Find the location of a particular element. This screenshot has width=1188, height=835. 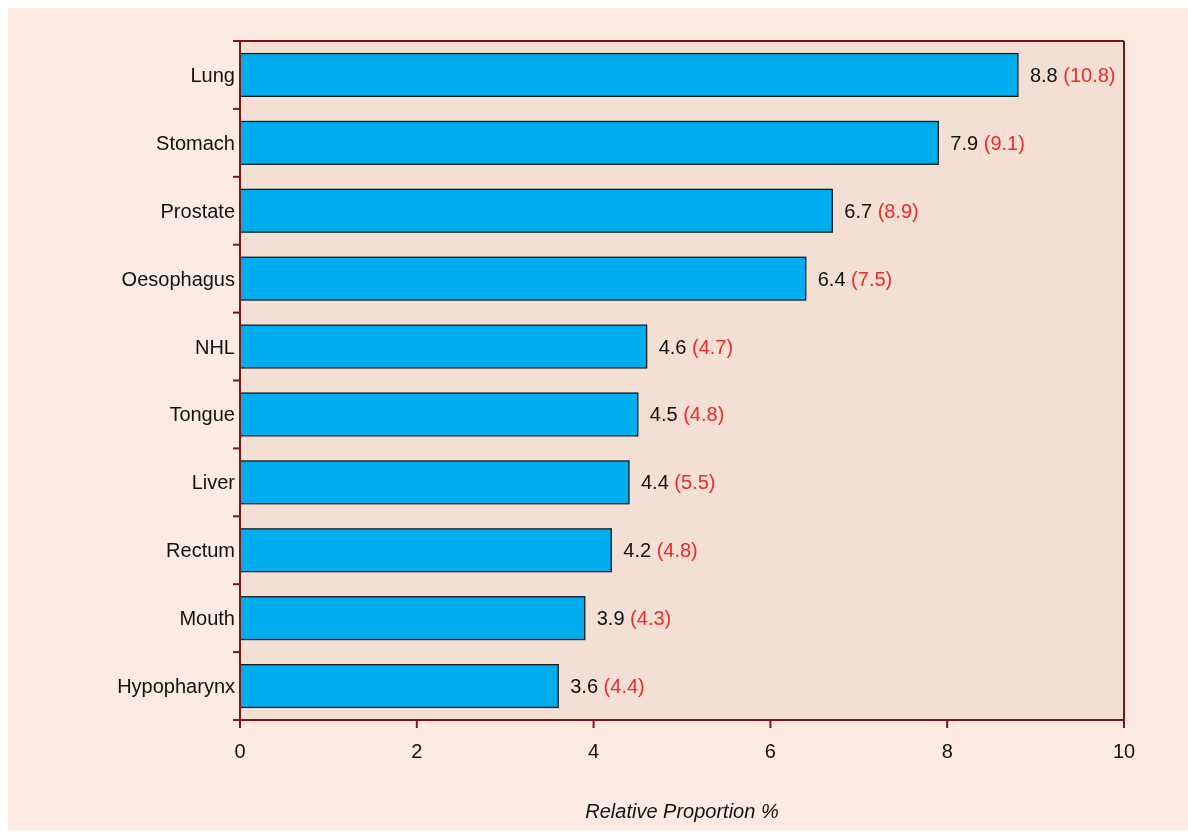

x-axis-title: Relative Proportion % is located at coordinates (682, 811).